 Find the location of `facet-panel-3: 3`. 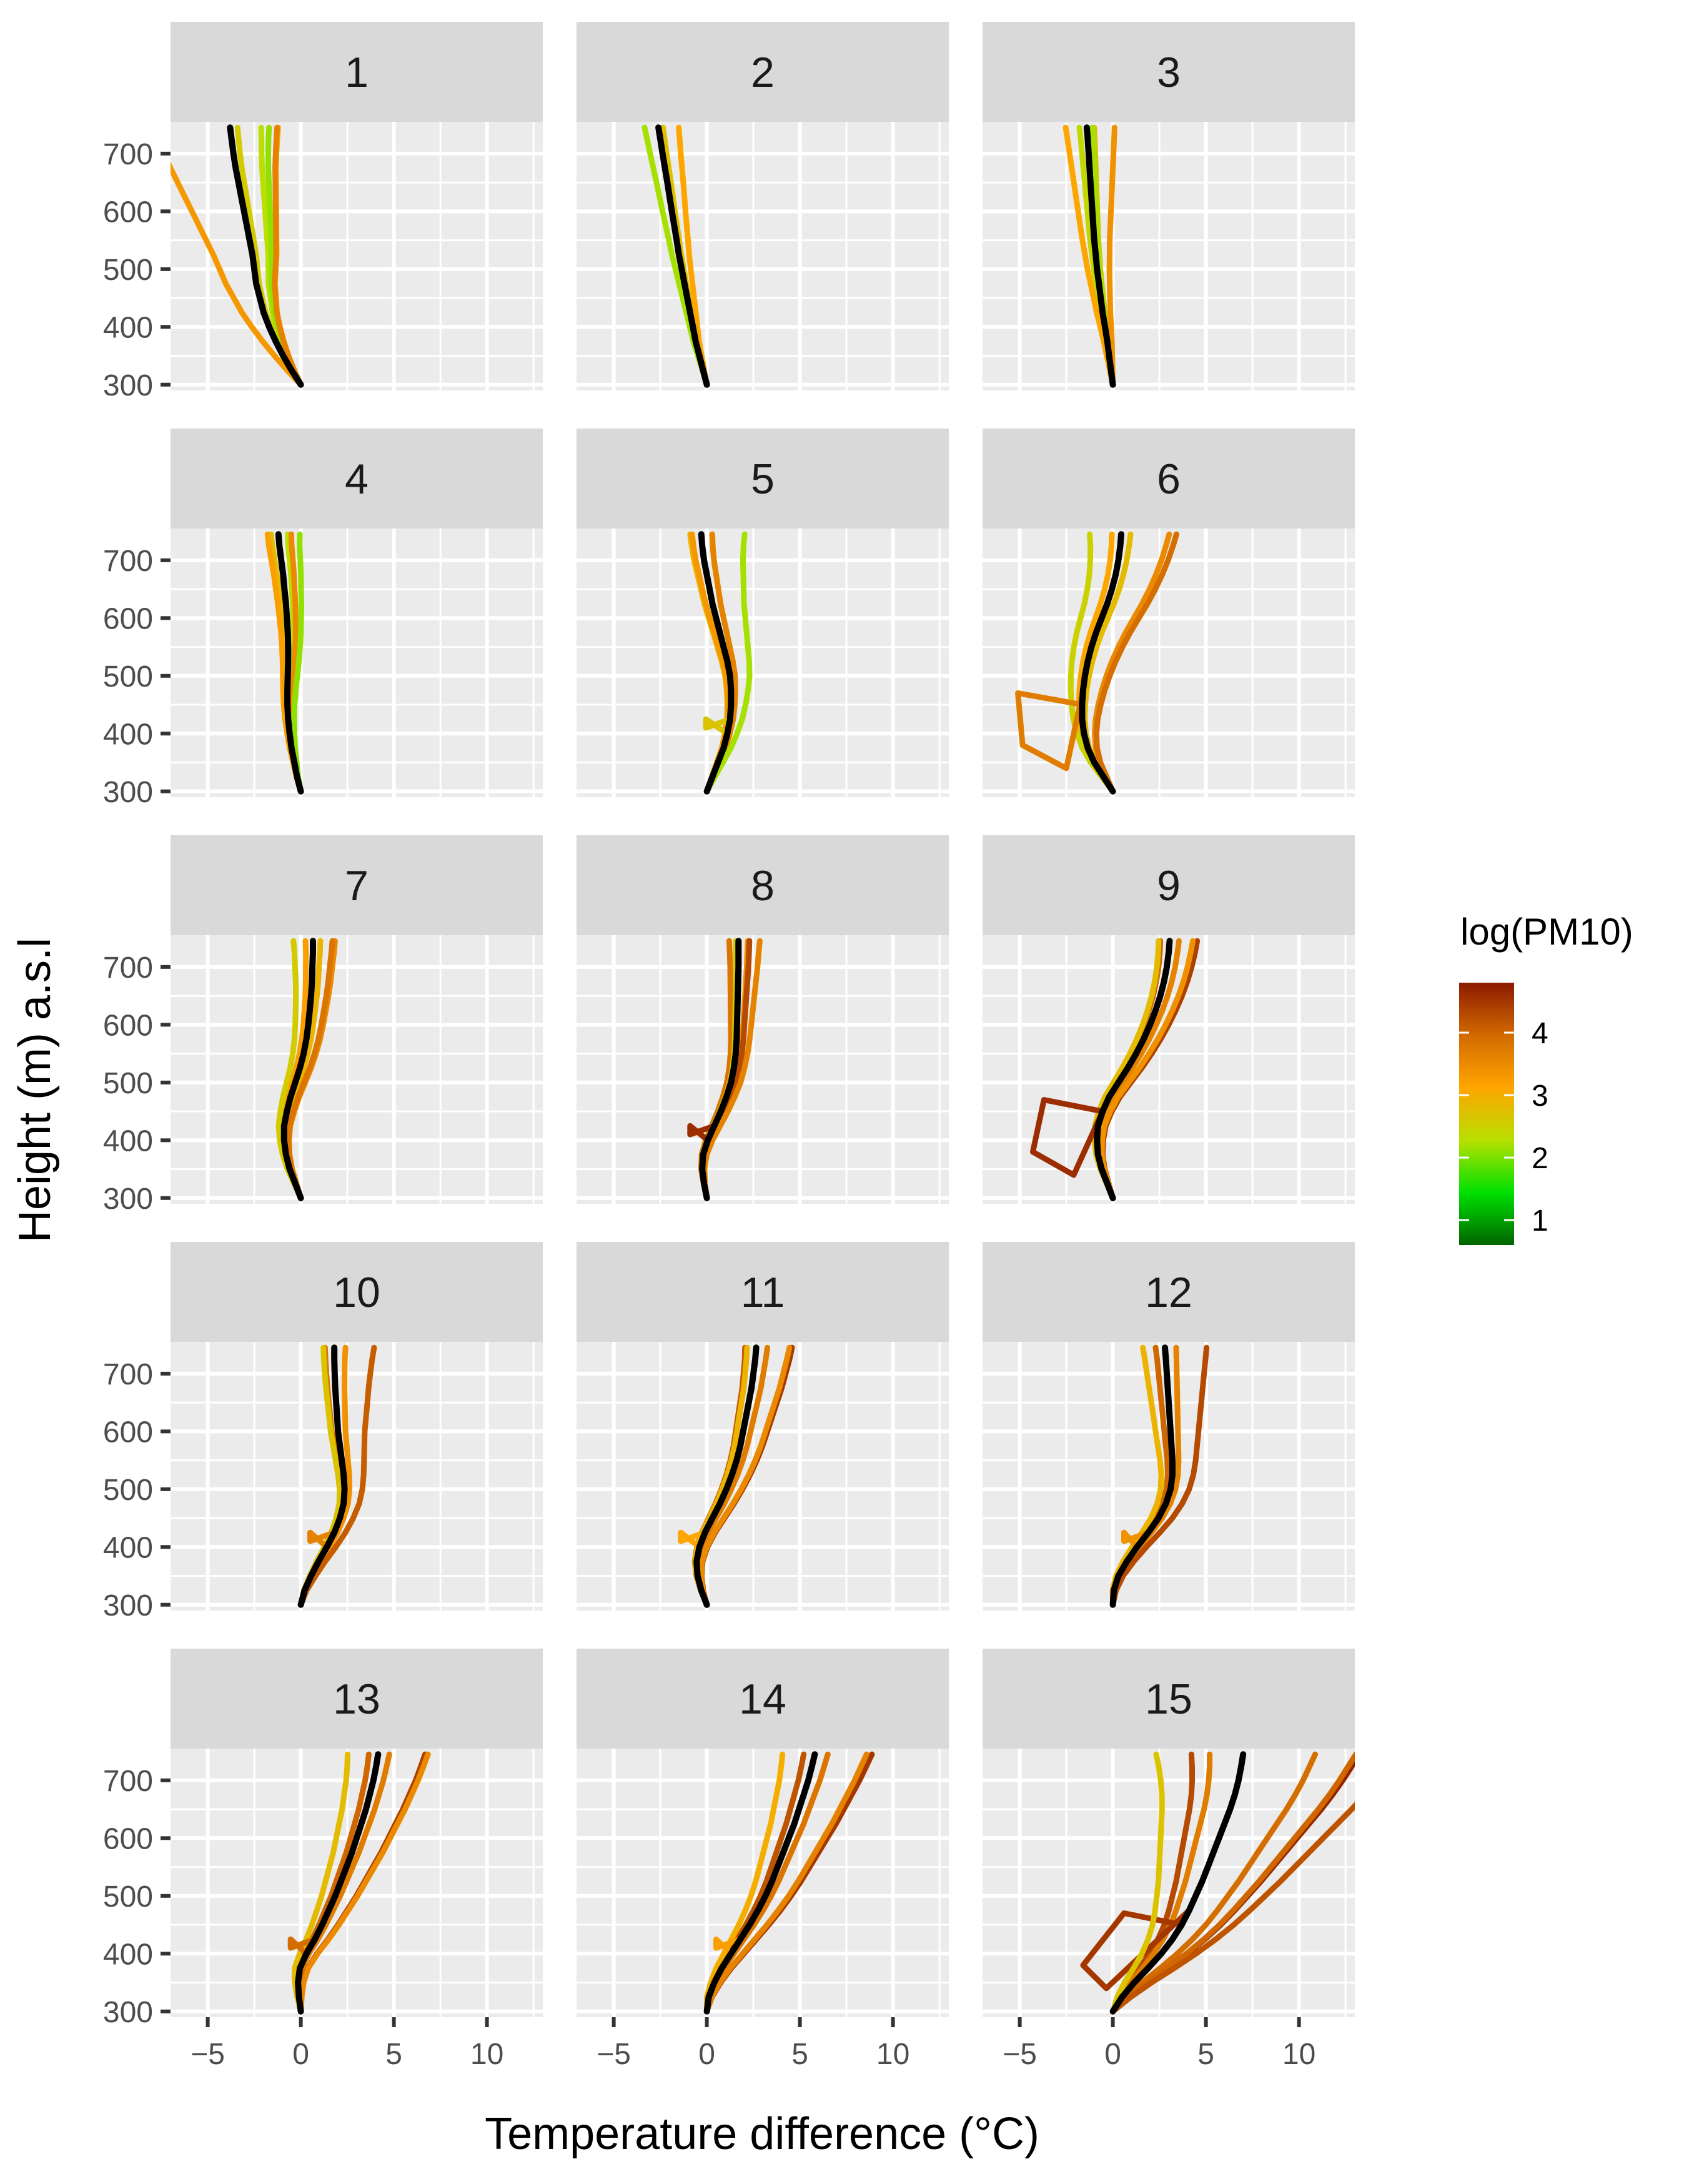

facet-panel-3: 3 is located at coordinates (1169, 206).